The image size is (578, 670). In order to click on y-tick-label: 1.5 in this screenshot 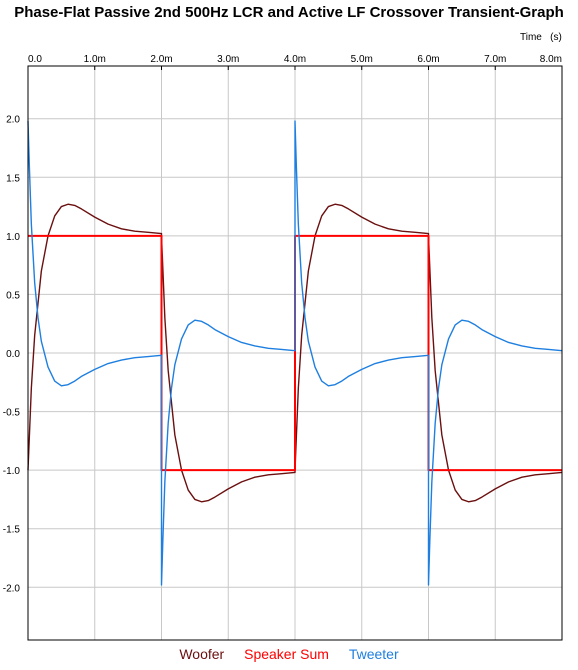, I will do `click(13, 178)`.